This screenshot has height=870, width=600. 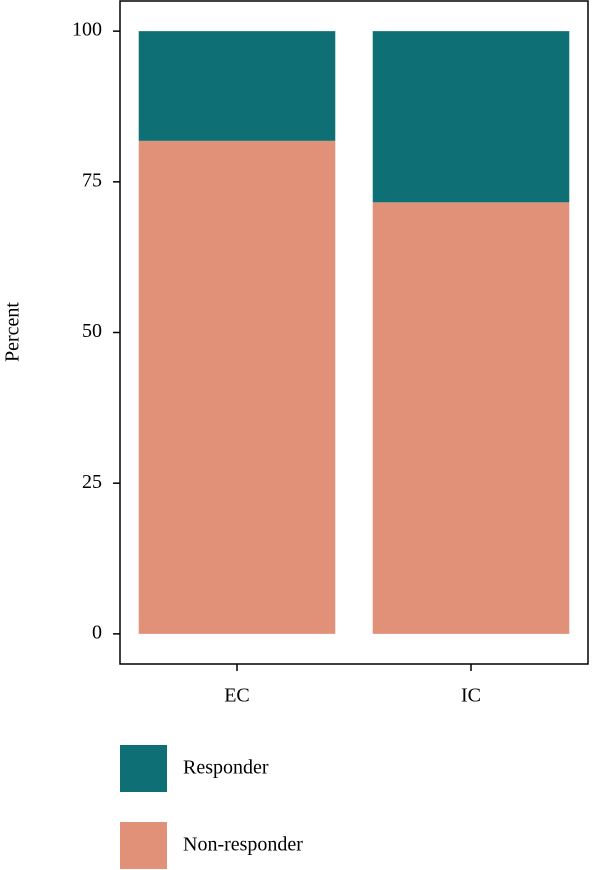 What do you see at coordinates (92, 331) in the screenshot?
I see `y-tick-label: 50` at bounding box center [92, 331].